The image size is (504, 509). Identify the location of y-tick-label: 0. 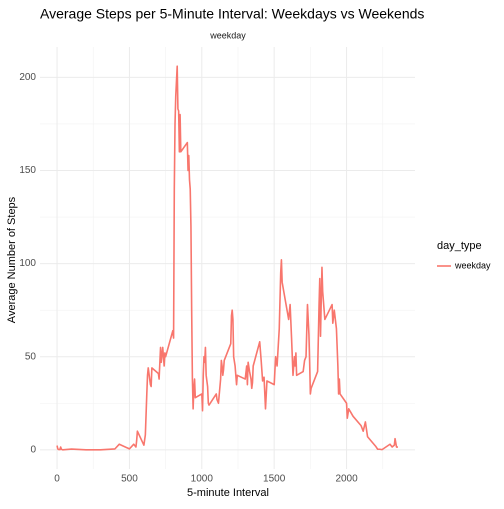
(33, 449).